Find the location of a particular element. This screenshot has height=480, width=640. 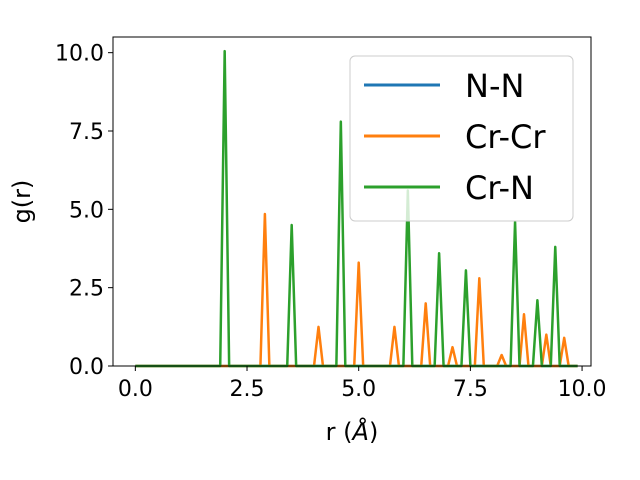

x-tick-label: 10.0 is located at coordinates (582, 389).